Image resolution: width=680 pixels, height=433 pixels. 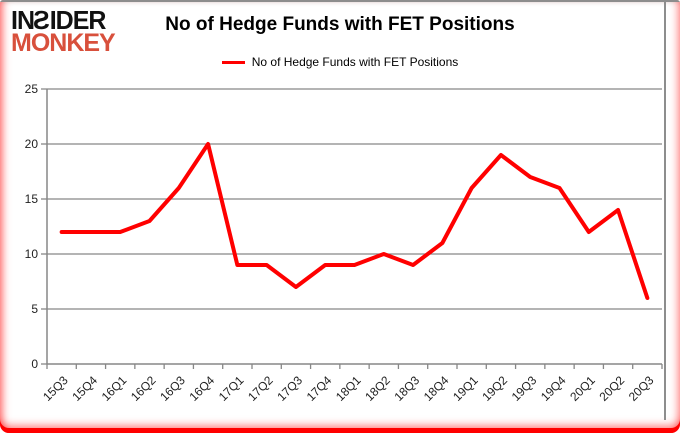 I want to click on svg-text: 19Q1, so click(x=465, y=388).